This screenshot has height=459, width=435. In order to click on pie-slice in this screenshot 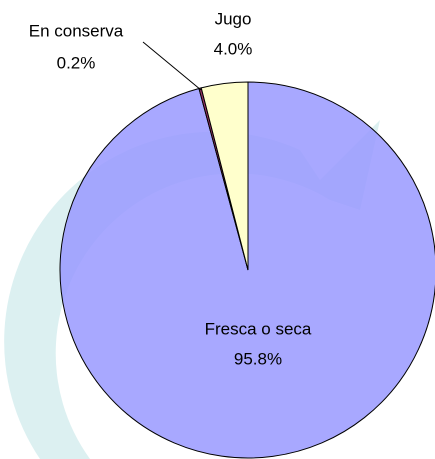, I will do `click(224, 176)`.